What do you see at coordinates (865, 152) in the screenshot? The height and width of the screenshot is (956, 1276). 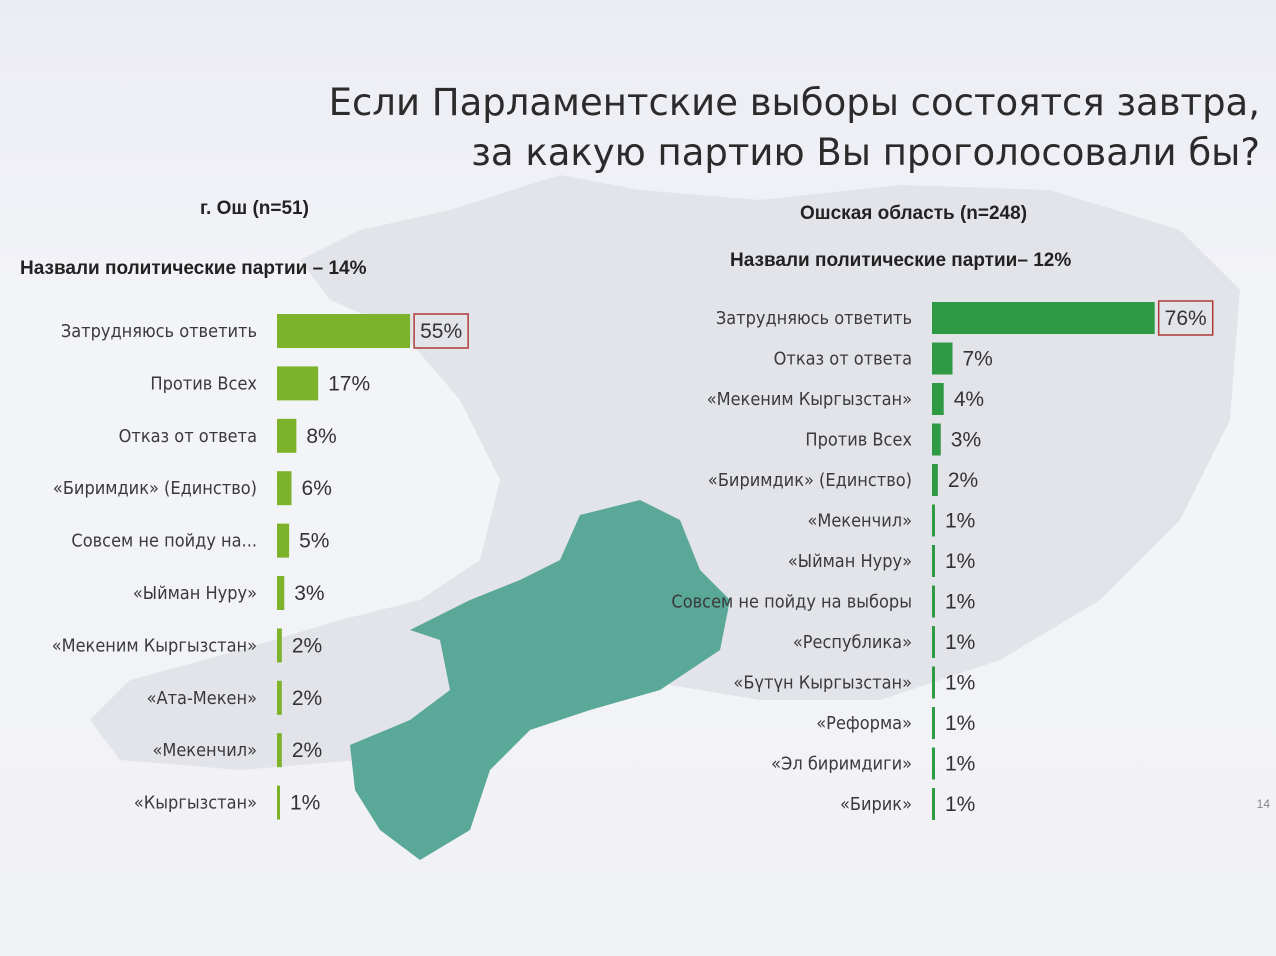 I see `slide-title-line-2: за какую партию Вы проголосовали бы?` at bounding box center [865, 152].